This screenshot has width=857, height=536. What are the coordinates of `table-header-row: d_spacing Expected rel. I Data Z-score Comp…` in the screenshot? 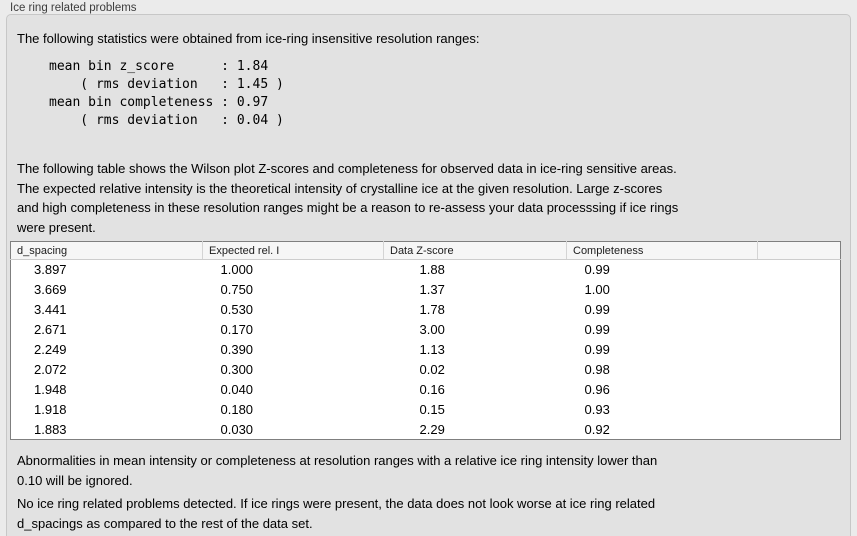 It's located at (425, 250).